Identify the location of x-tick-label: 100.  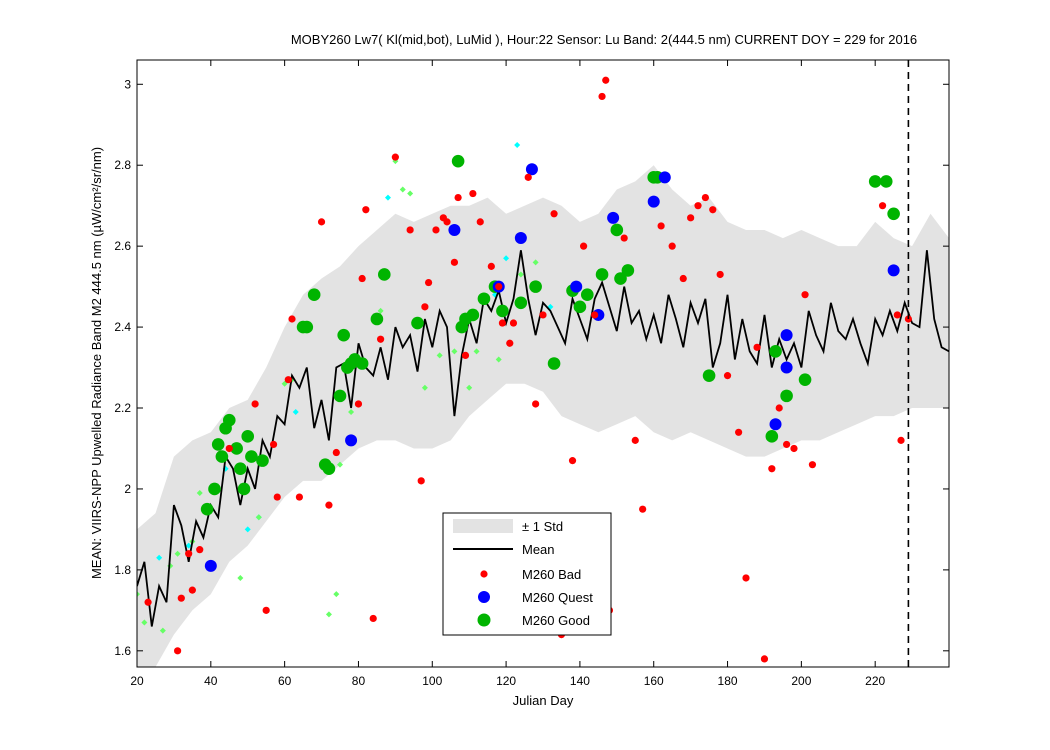
(432, 681).